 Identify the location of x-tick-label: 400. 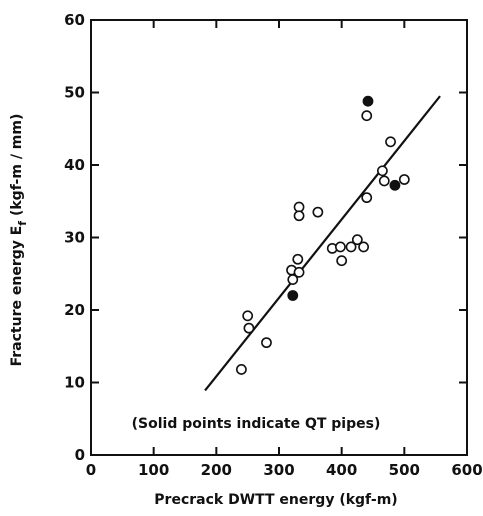
(341, 470).